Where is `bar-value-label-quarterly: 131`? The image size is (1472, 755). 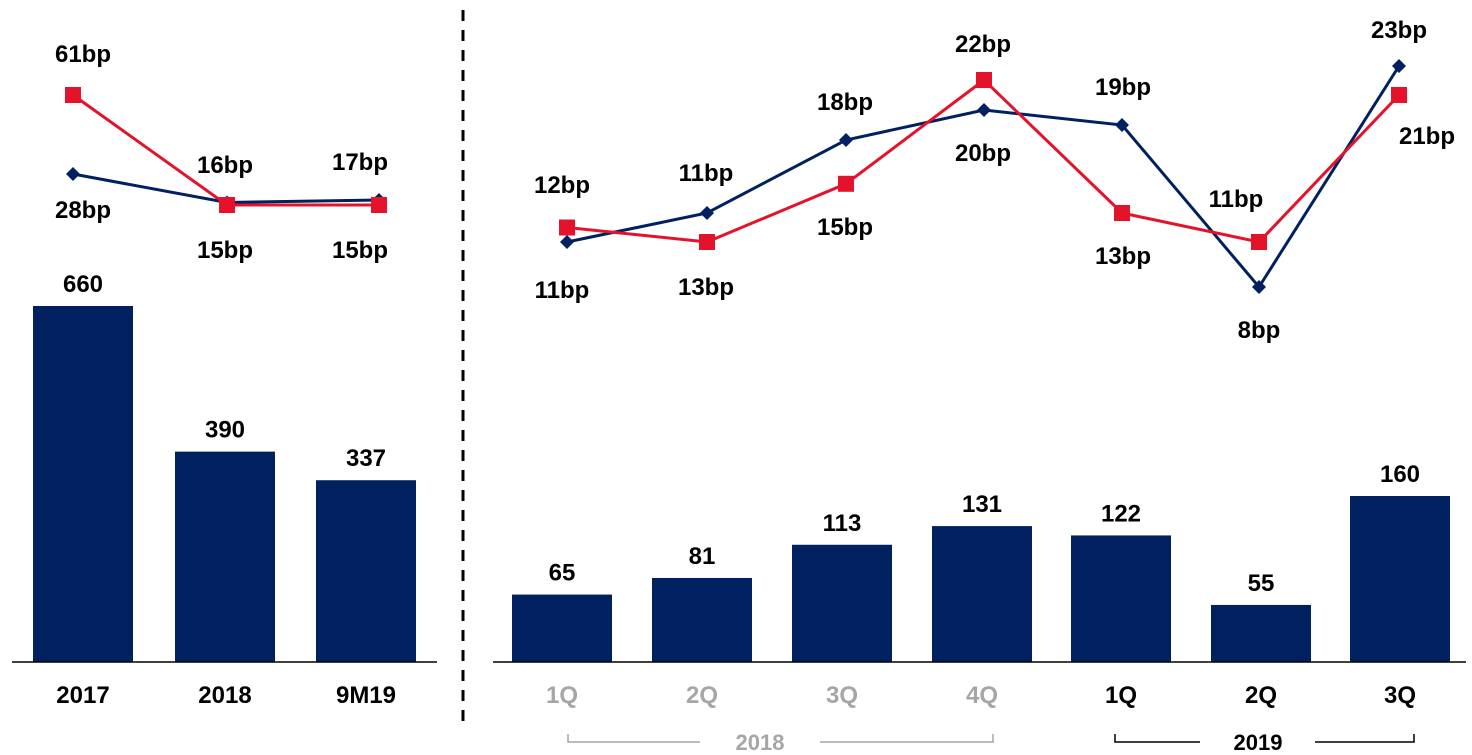
bar-value-label-quarterly: 131 is located at coordinates (982, 504).